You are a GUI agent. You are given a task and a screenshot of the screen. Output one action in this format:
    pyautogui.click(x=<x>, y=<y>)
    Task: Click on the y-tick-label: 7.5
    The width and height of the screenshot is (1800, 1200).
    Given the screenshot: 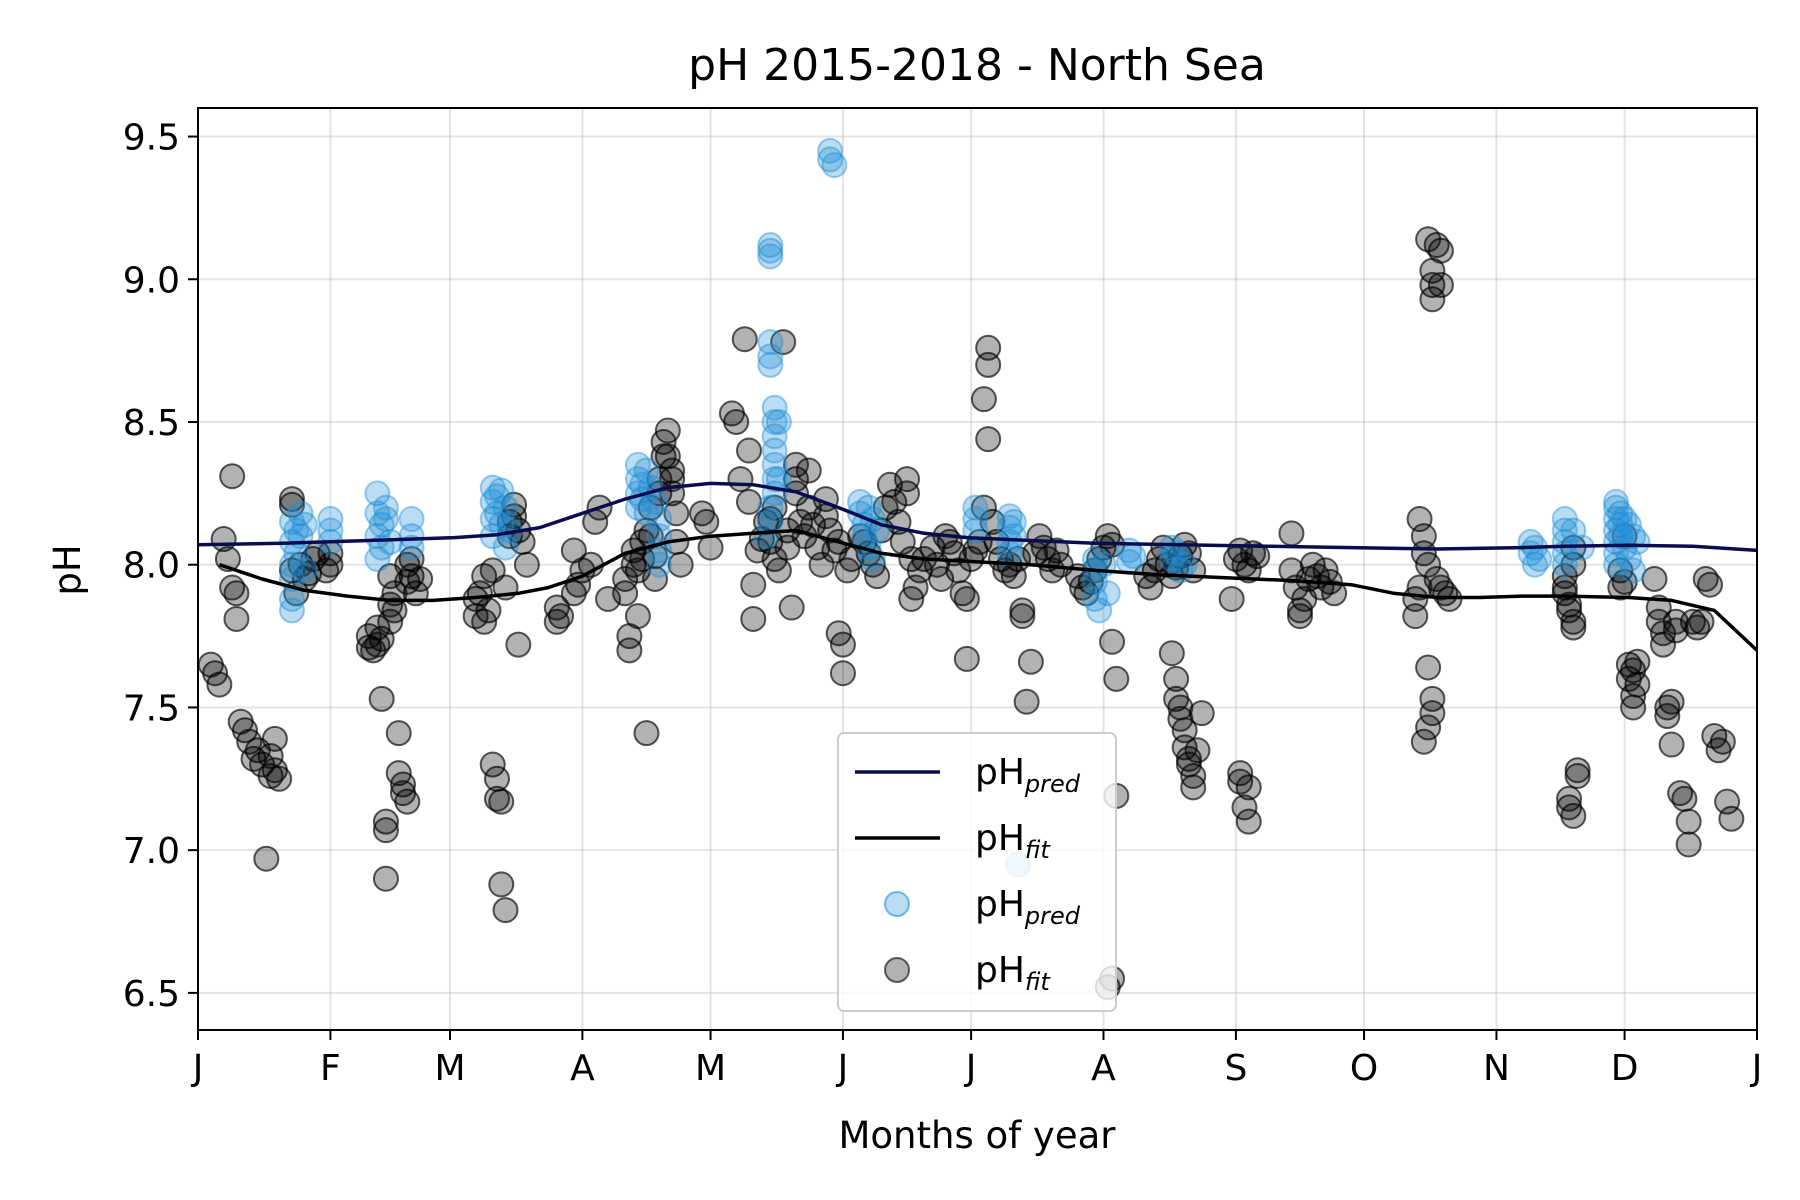 What is the action you would take?
    pyautogui.click(x=151, y=708)
    